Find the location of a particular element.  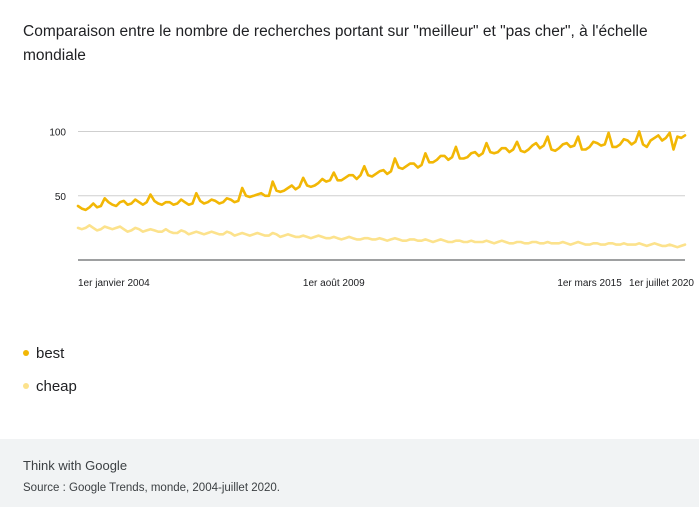

legend-label-cheap: cheap is located at coordinates (56, 386).